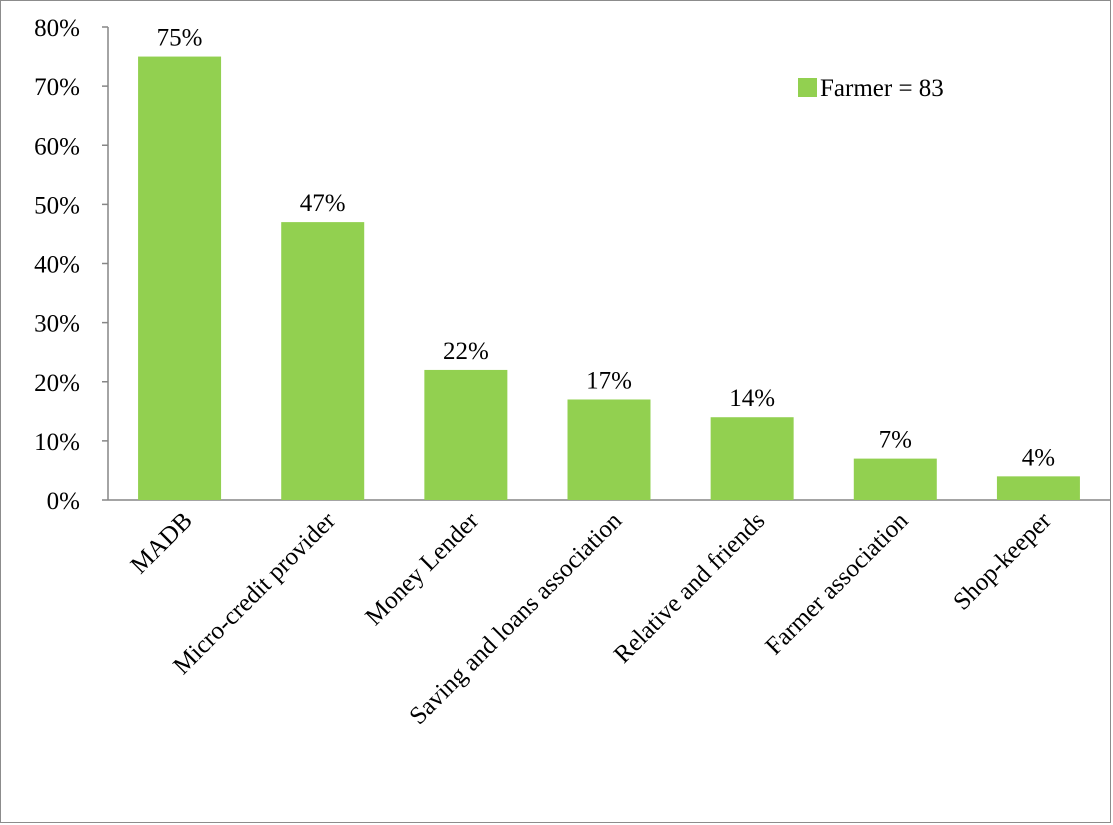  What do you see at coordinates (895, 440) in the screenshot?
I see `data-label: 7%` at bounding box center [895, 440].